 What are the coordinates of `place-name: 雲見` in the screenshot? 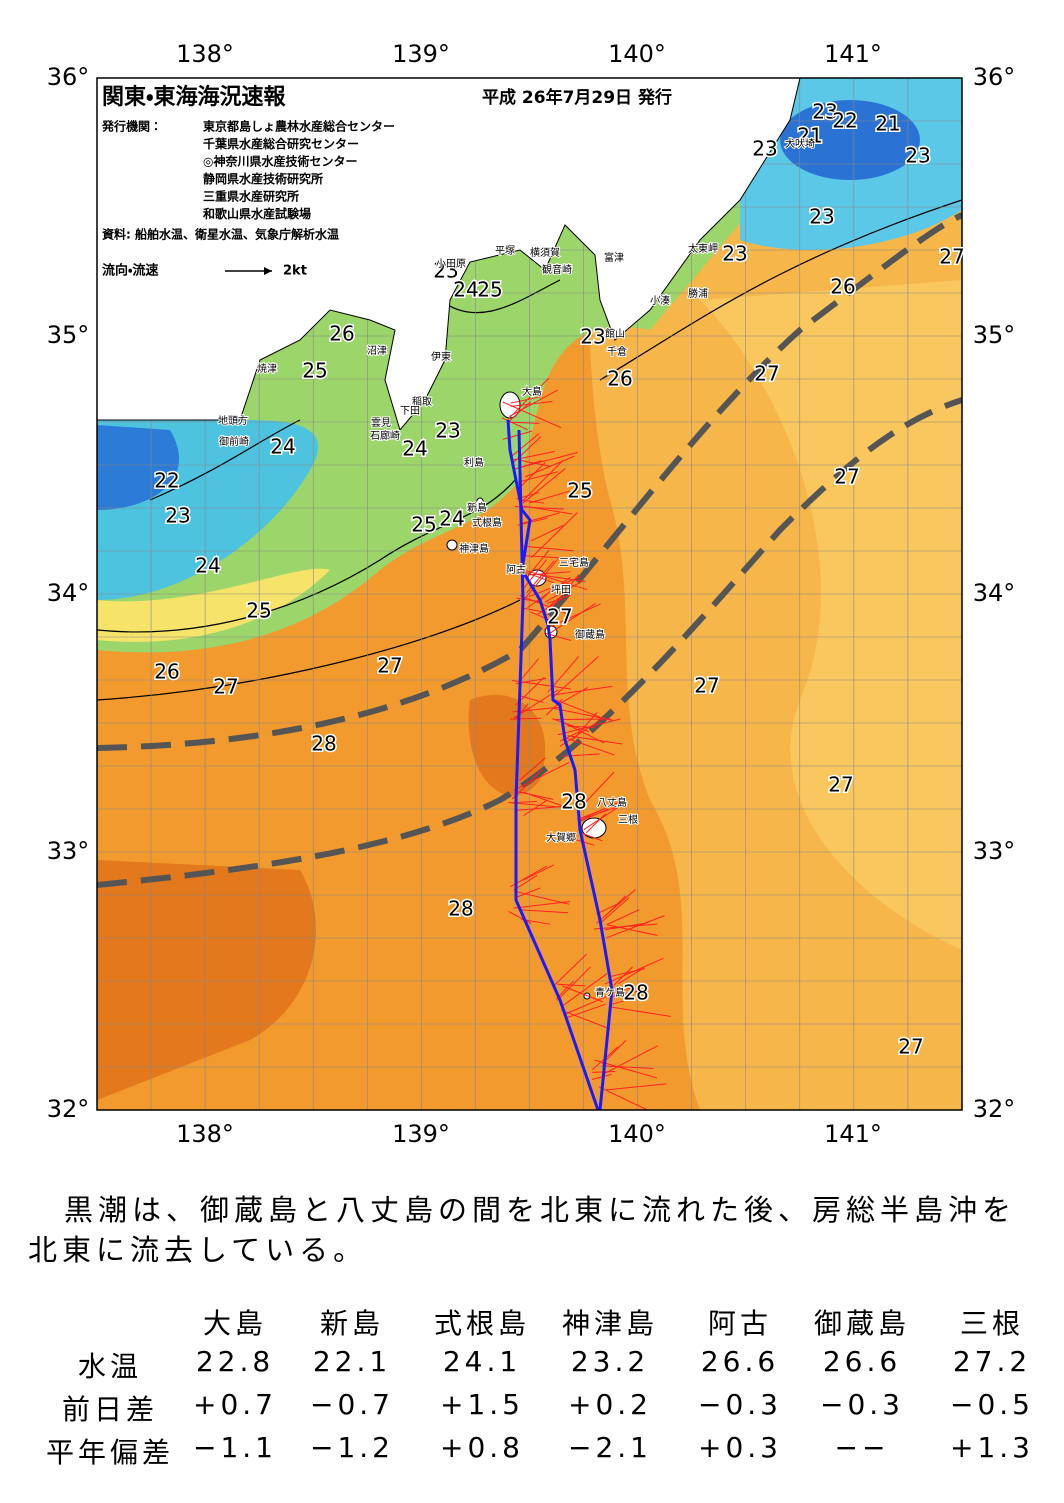 It's located at (381, 423).